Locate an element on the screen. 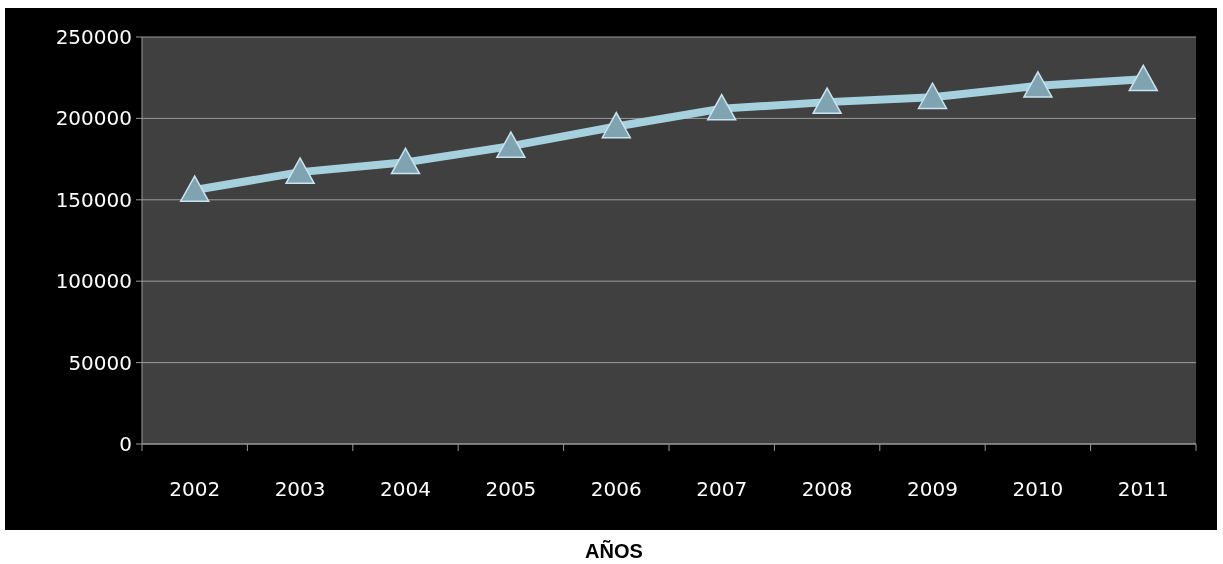  x-tick-label: 2010 is located at coordinates (1038, 489).